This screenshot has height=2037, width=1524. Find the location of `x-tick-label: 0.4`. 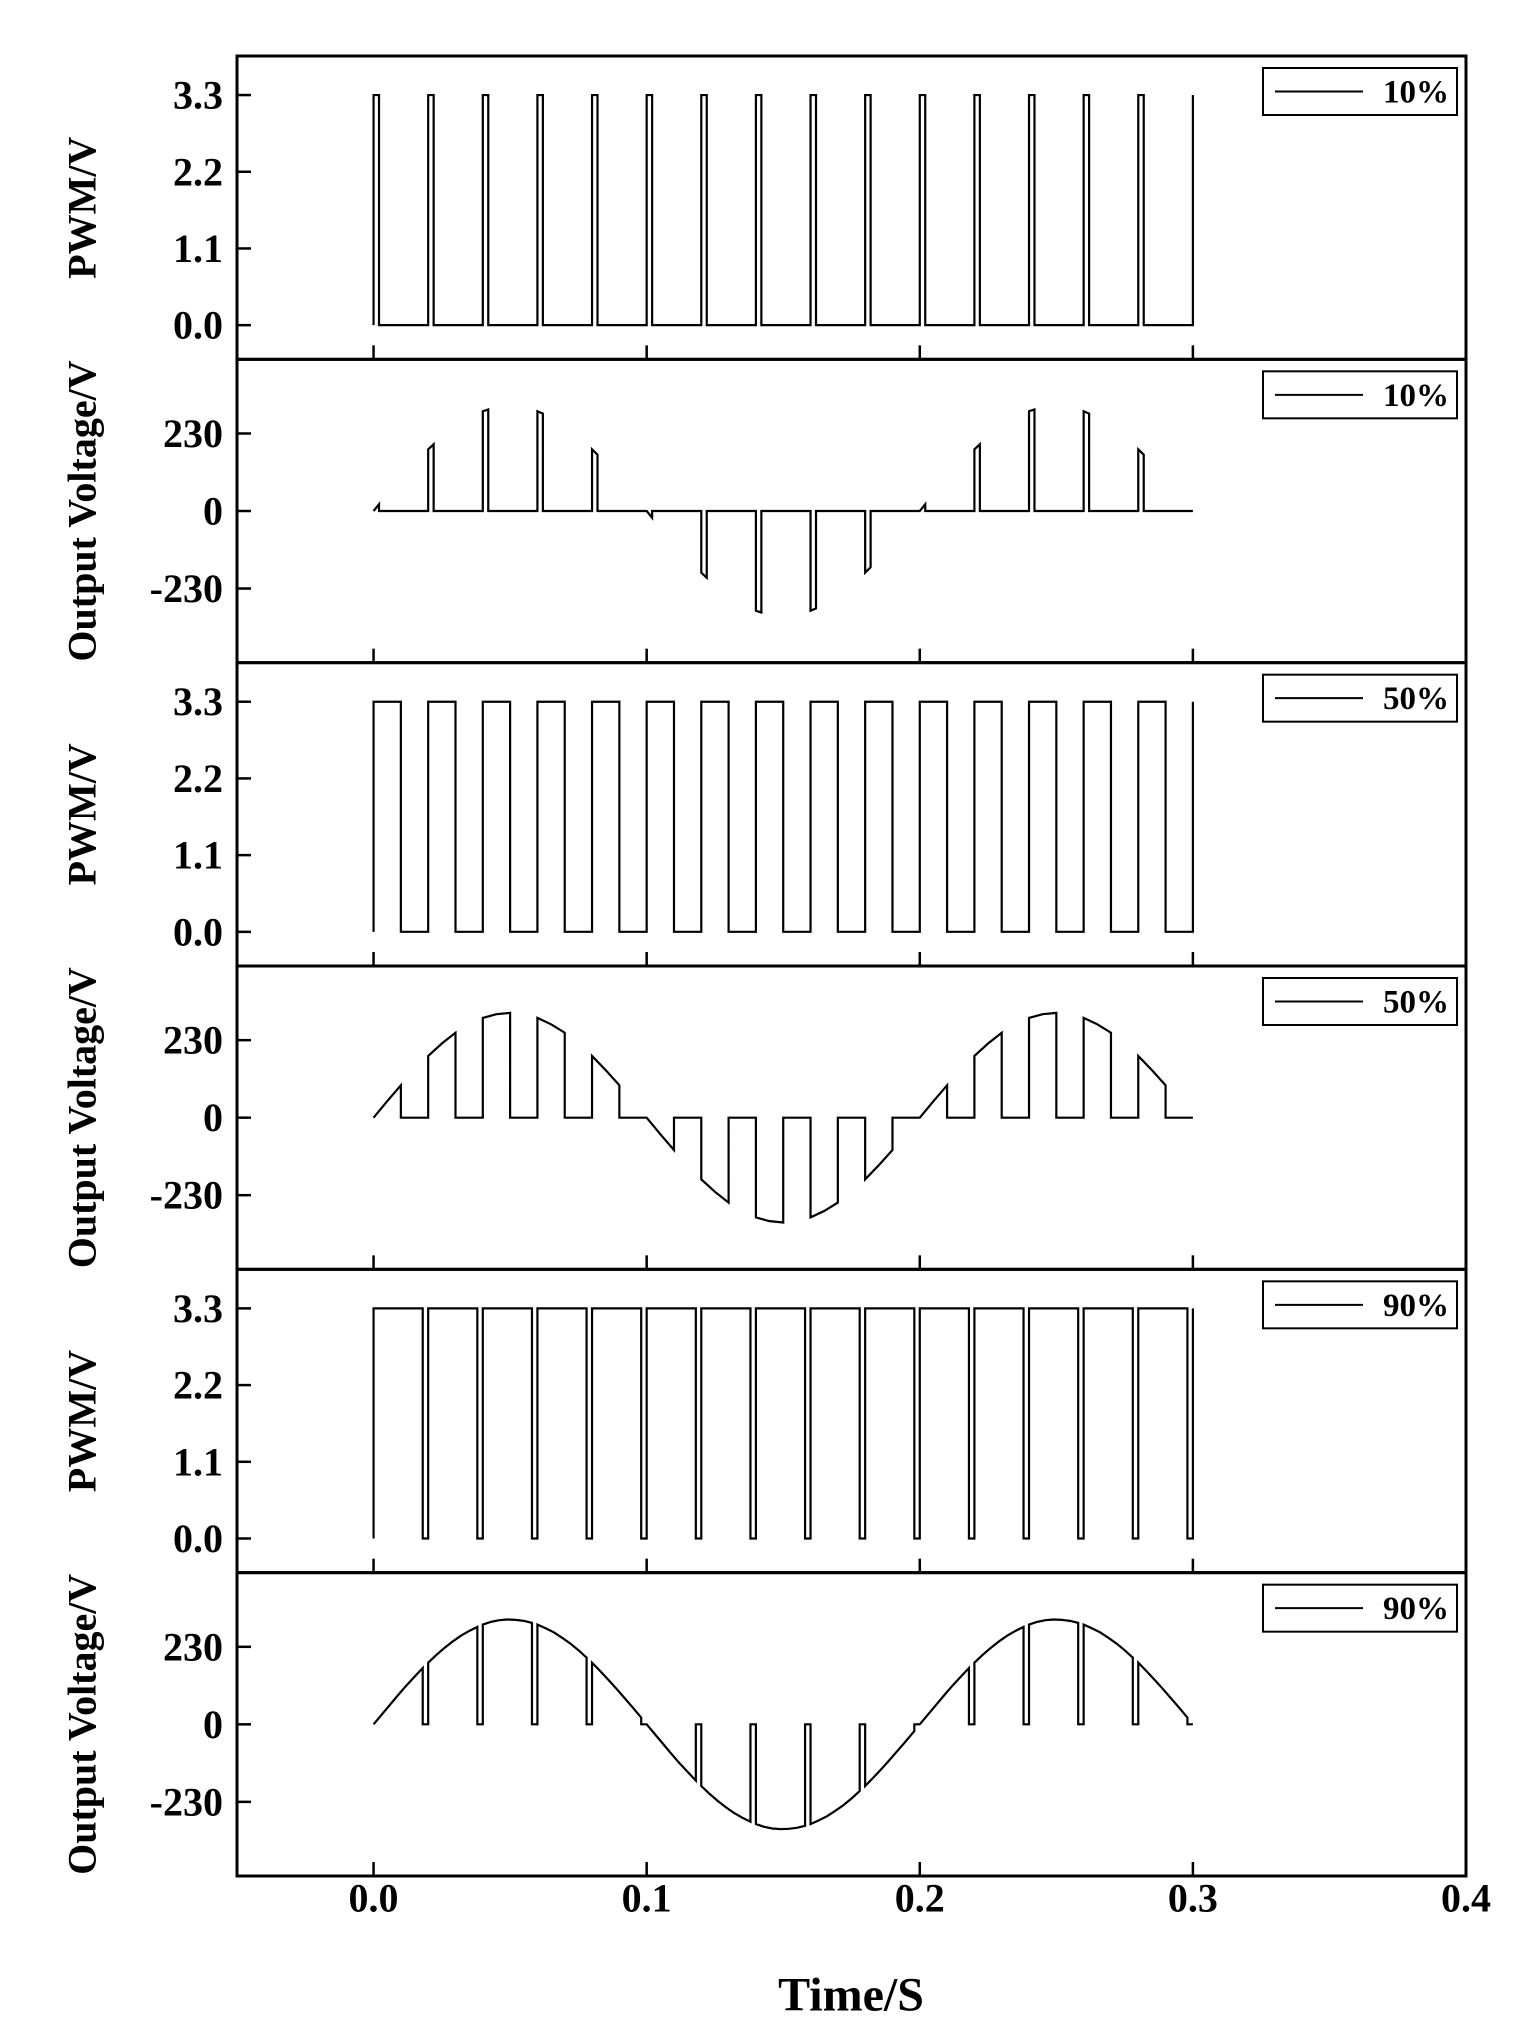

x-tick-label: 0.4 is located at coordinates (1466, 1898).